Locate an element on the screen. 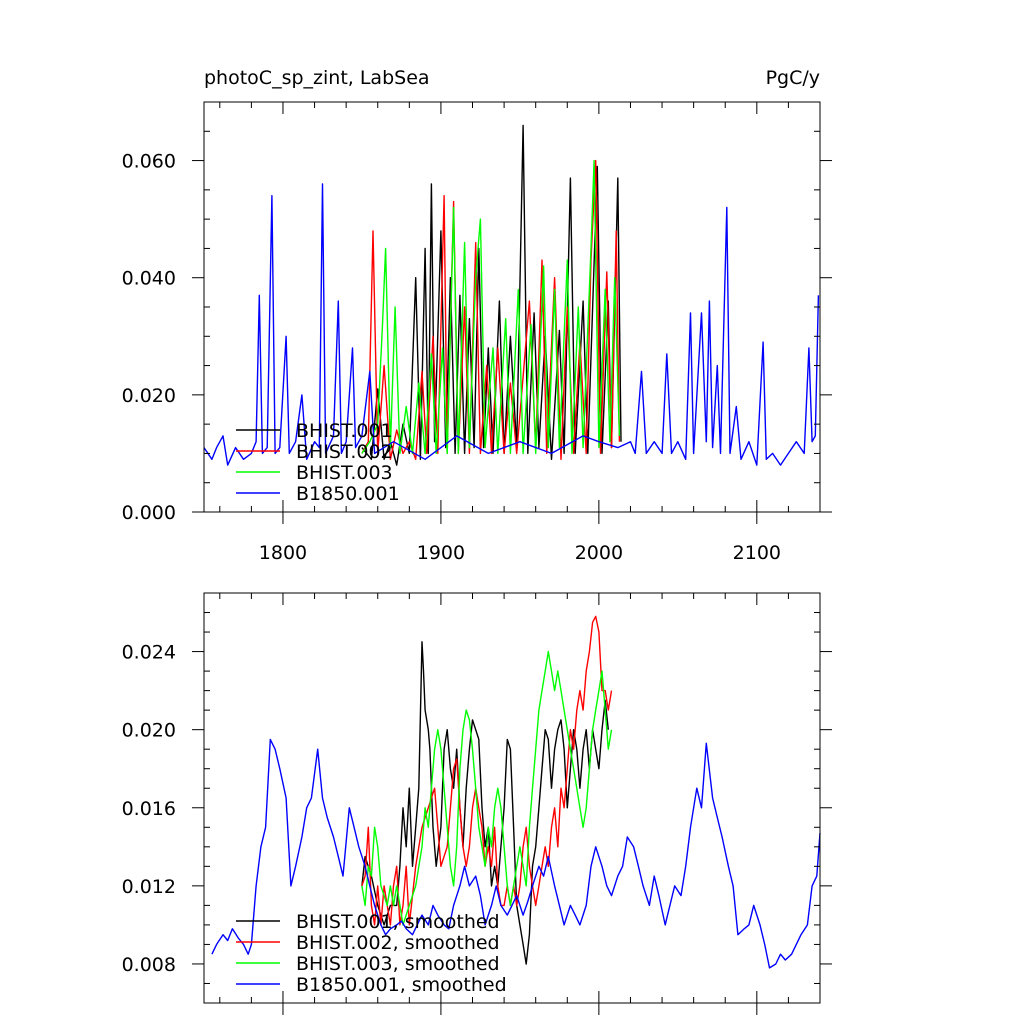  top-legend-label-bhist-002: BHIST.002 is located at coordinates (344, 452).